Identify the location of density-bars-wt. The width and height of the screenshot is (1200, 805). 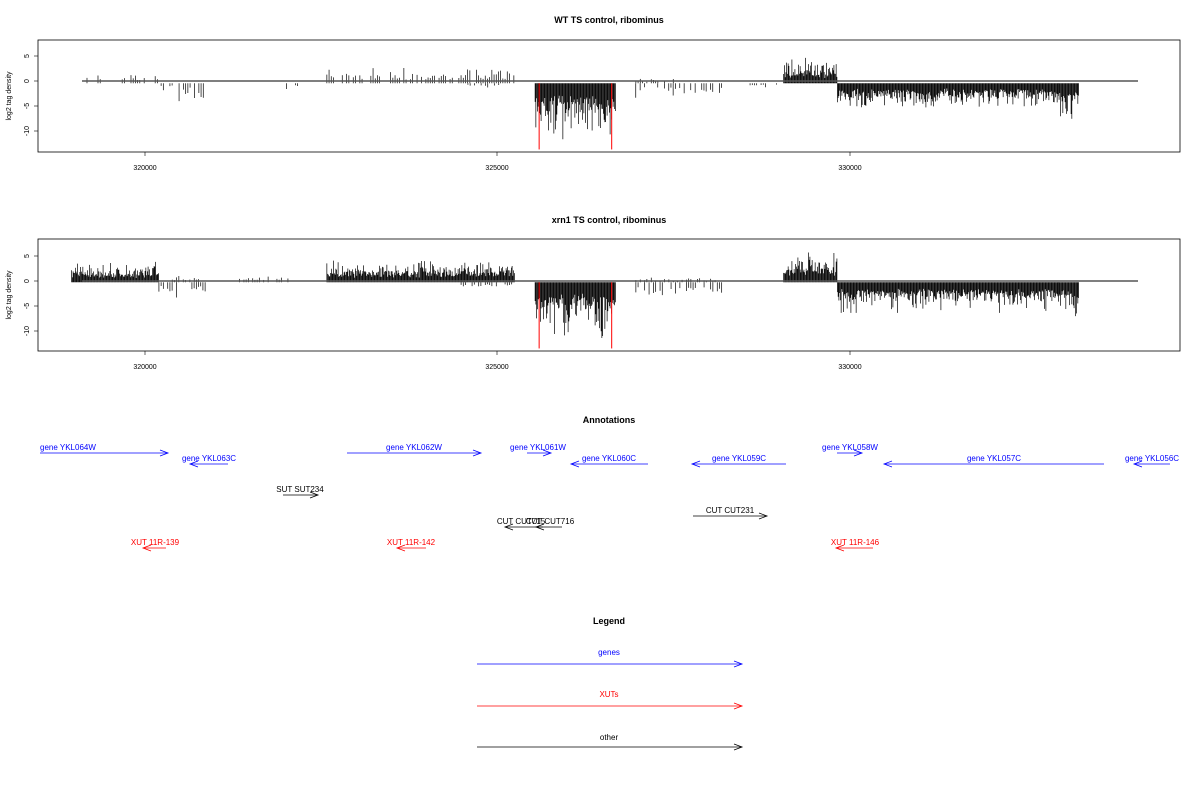
(582, 103).